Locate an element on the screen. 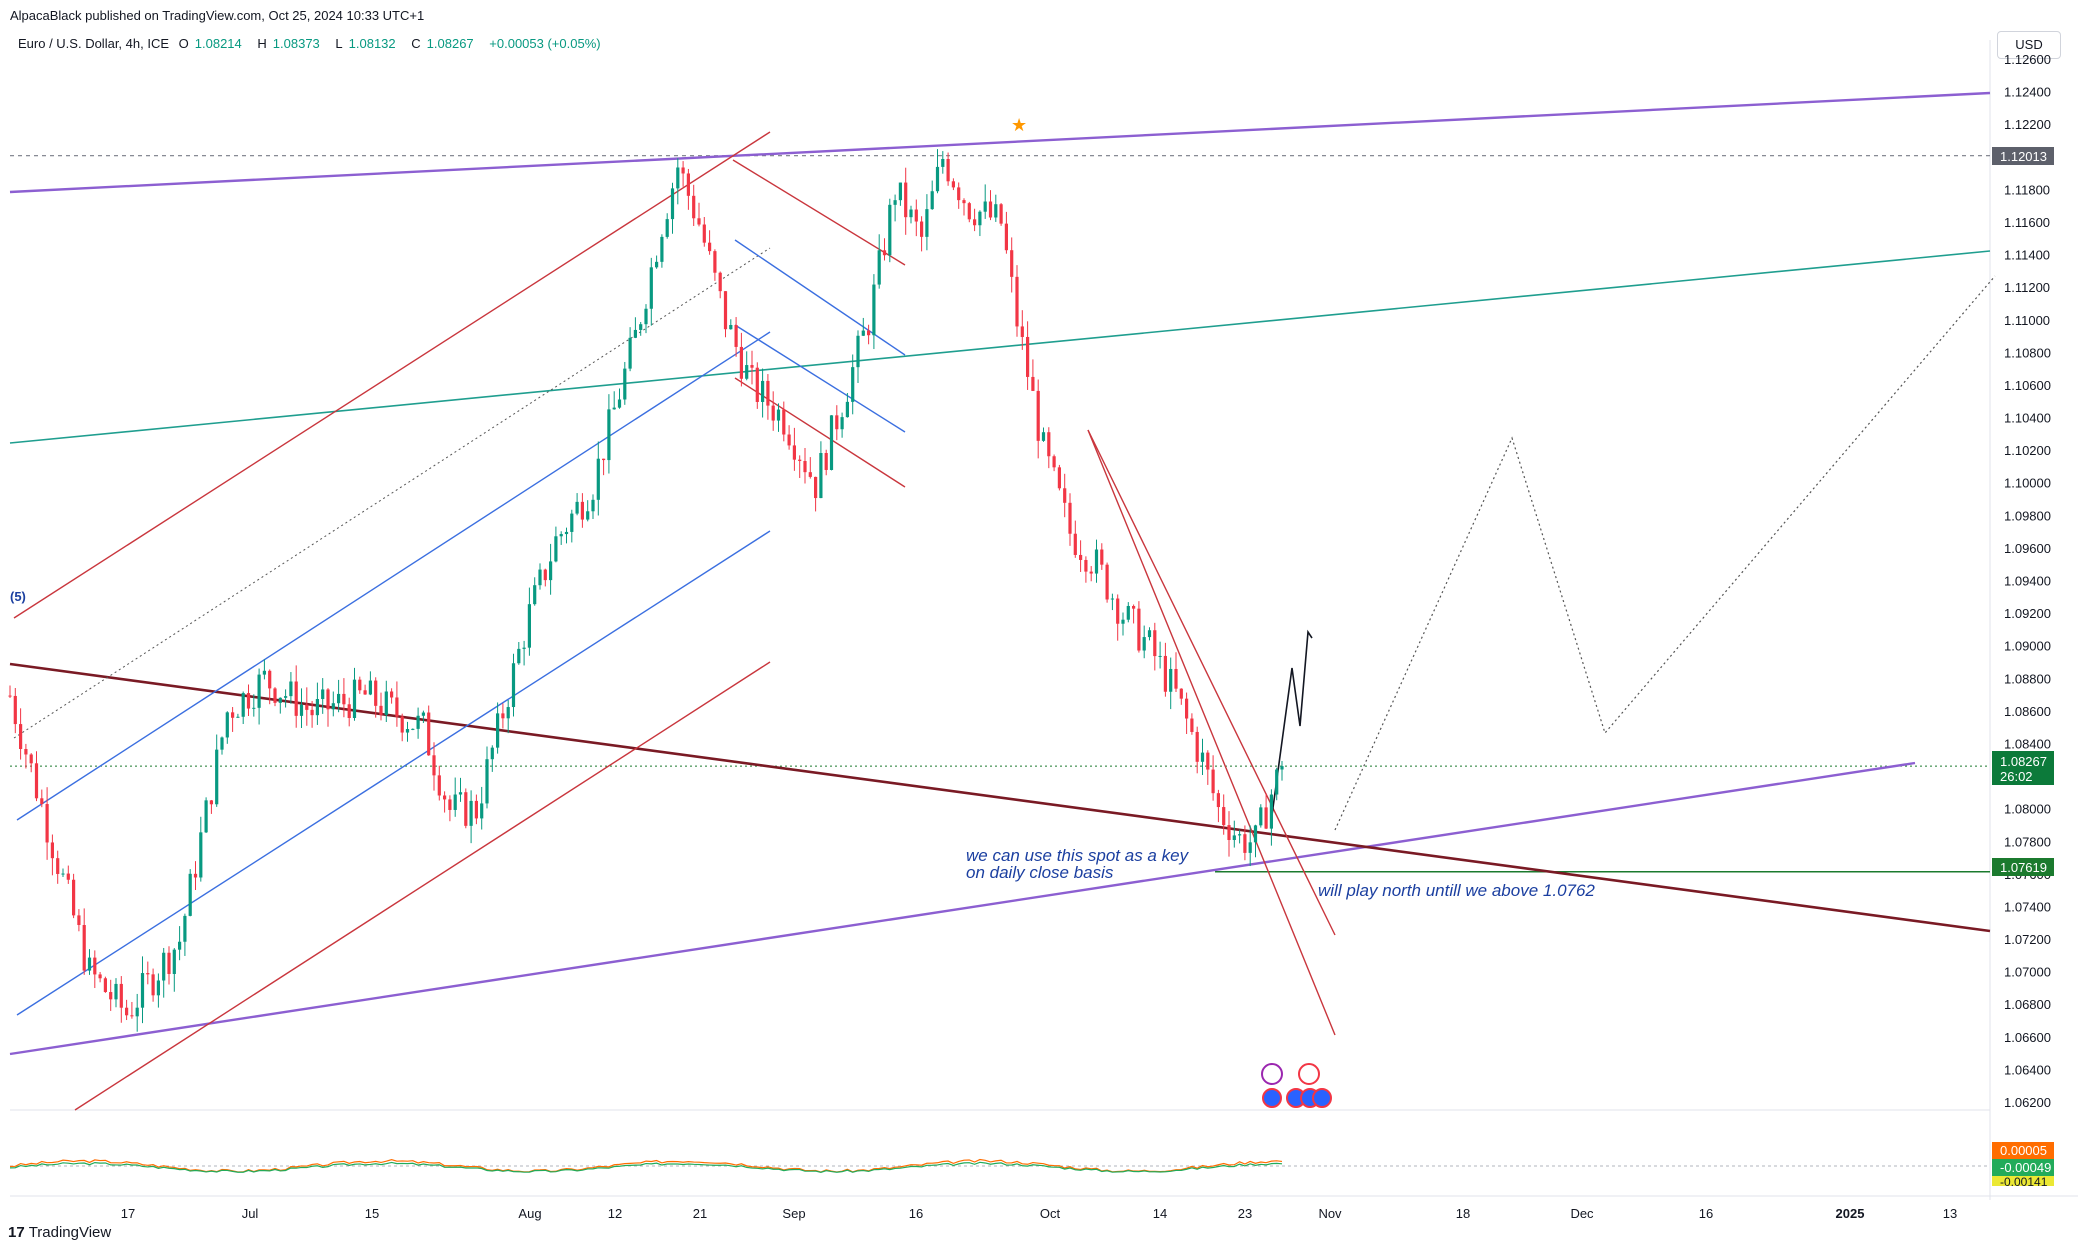 This screenshot has width=2078, height=1248. red-channel-upper is located at coordinates (392, 375).